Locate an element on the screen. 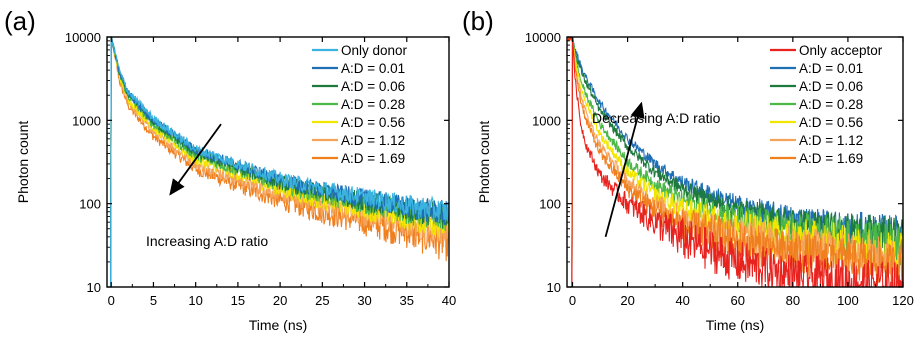 The width and height of the screenshot is (922, 340). legend-label: Only donor is located at coordinates (374, 50).